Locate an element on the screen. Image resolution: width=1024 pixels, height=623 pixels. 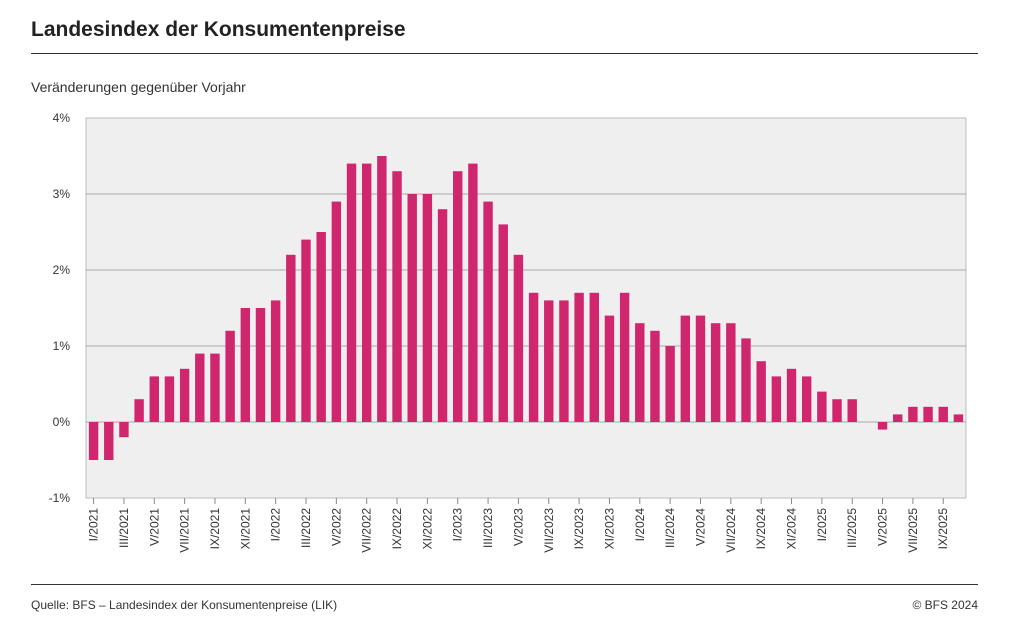
x-tick-label: V/2024 is located at coordinates (700, 527).